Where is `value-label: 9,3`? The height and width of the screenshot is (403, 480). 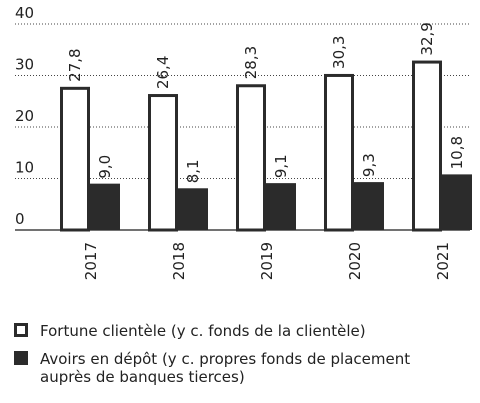
value-label: 9,3 is located at coordinates (369, 165).